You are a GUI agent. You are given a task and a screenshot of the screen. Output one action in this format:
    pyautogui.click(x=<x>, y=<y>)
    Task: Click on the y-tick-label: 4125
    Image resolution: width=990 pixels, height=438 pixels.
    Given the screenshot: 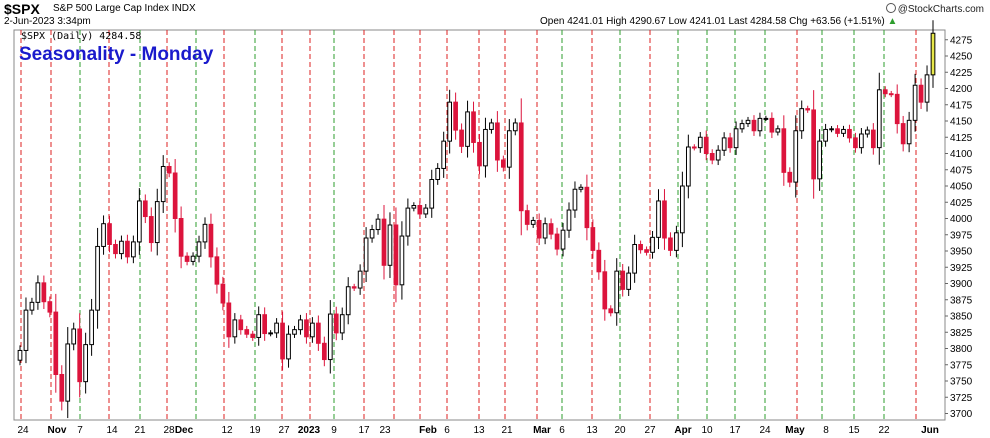 What is the action you would take?
    pyautogui.click(x=961, y=138)
    